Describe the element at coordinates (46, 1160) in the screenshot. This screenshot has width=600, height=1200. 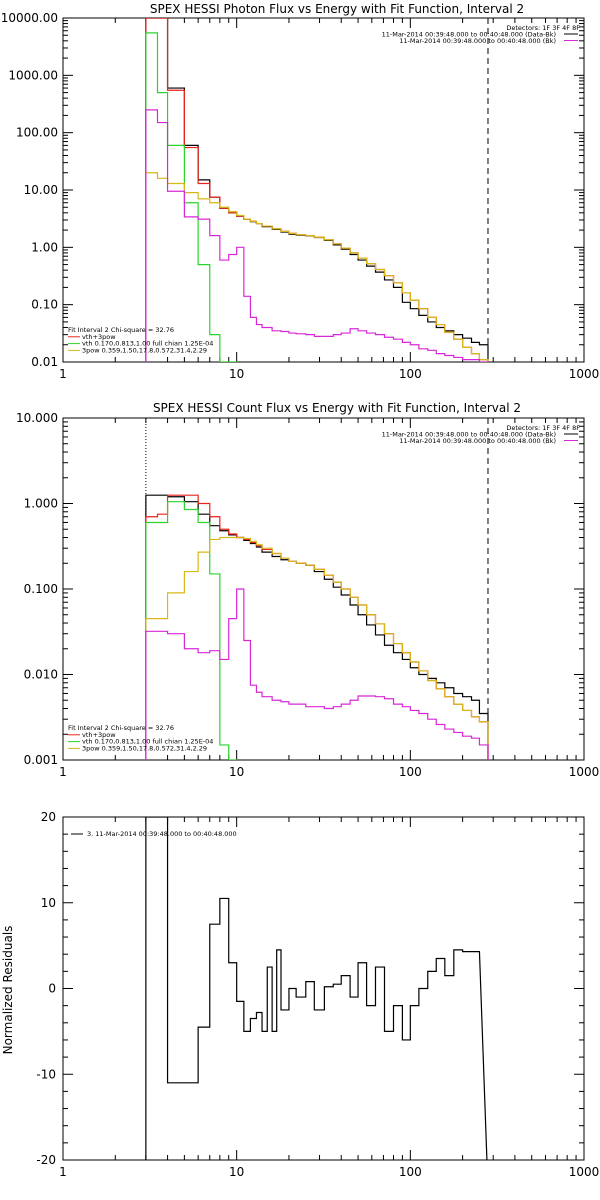
I see `residuals-y-tick-label: -20` at that location.